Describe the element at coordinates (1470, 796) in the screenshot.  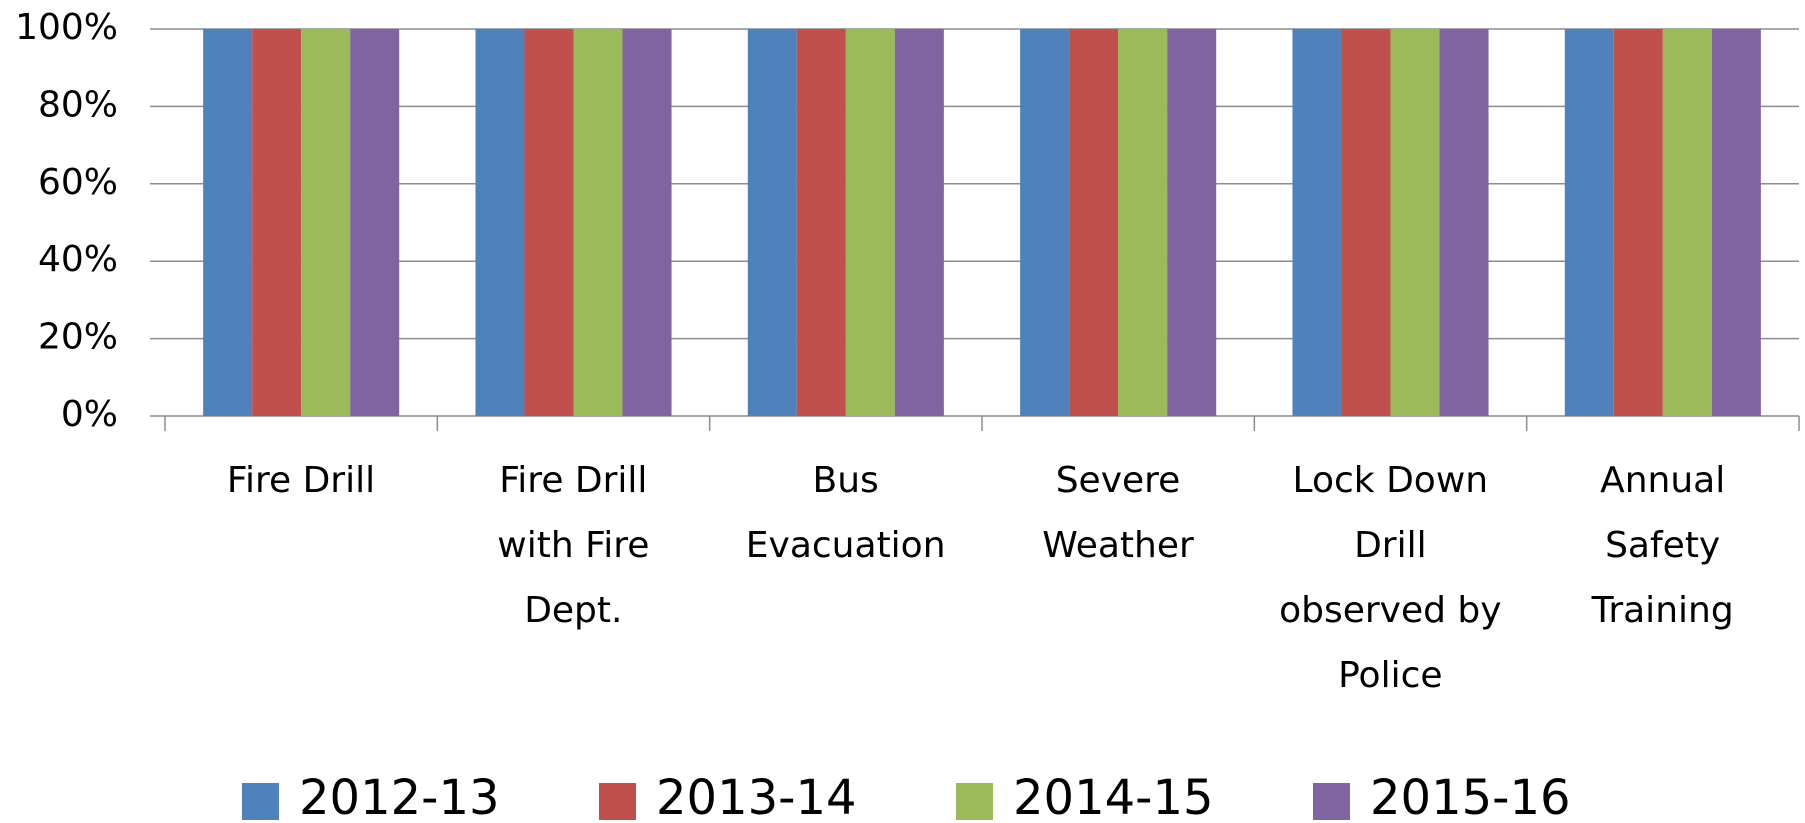
I see `legend-label: 2015-16` at that location.